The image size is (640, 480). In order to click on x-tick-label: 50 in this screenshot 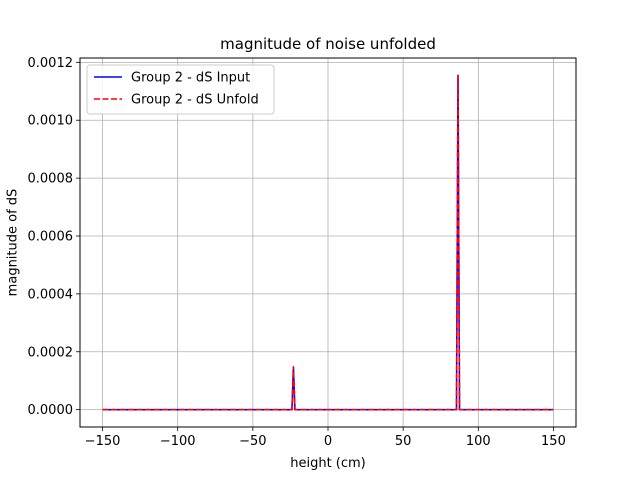, I will do `click(403, 441)`.